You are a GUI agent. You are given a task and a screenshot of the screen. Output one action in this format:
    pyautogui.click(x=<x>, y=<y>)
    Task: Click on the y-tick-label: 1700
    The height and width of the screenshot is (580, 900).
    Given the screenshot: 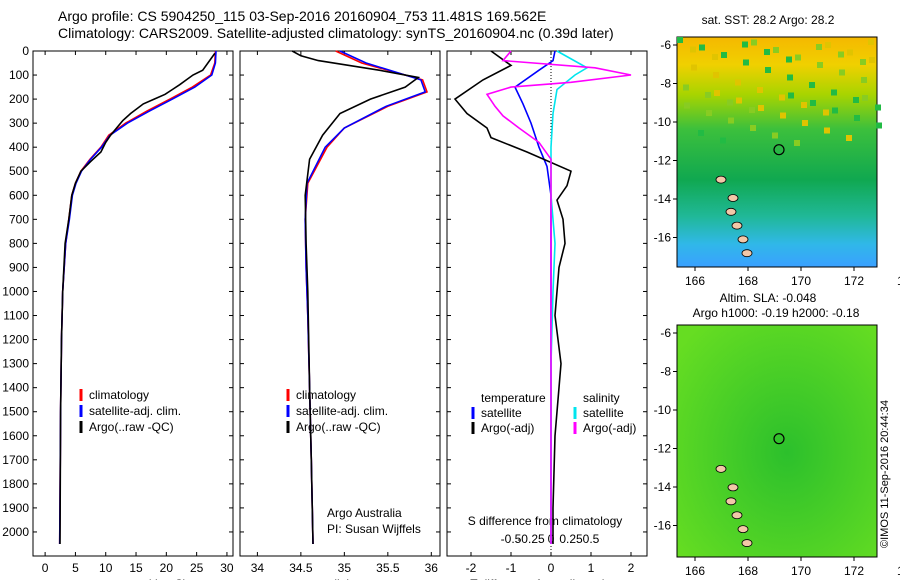 What is the action you would take?
    pyautogui.click(x=15, y=460)
    